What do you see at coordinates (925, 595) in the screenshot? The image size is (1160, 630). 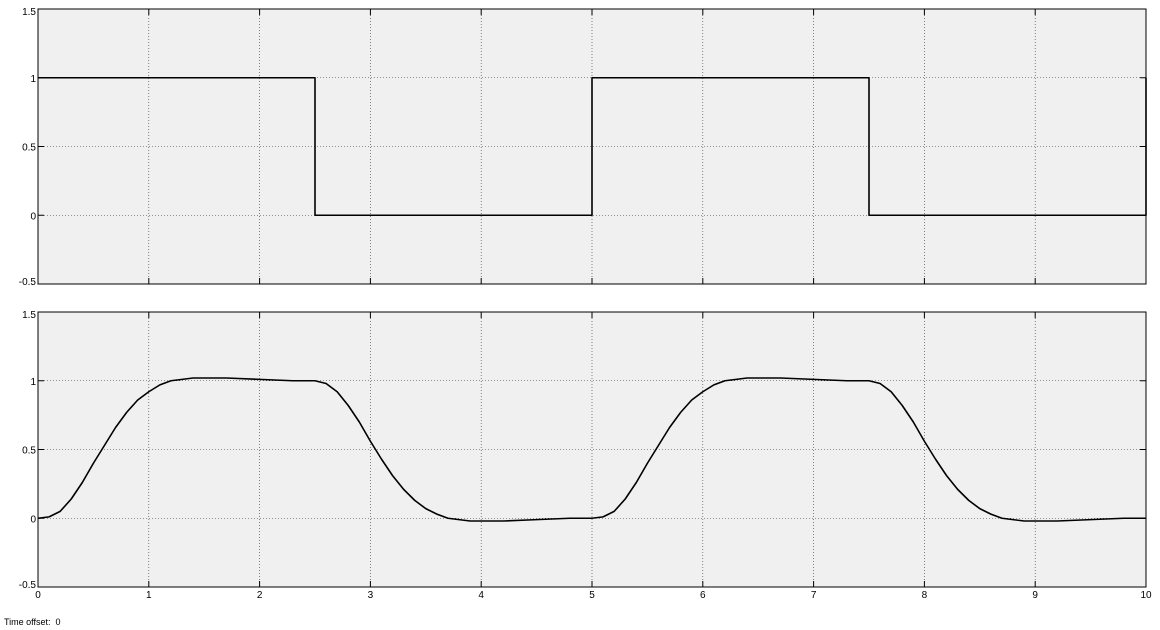 I see `x-tick-label: 8` at bounding box center [925, 595].